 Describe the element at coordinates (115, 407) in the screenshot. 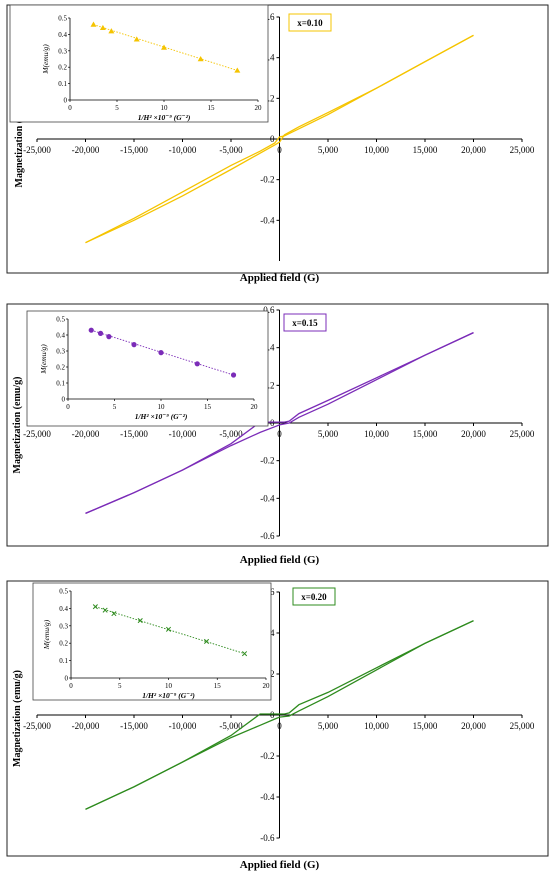

I see `inset-x-tick-label: 5` at that location.